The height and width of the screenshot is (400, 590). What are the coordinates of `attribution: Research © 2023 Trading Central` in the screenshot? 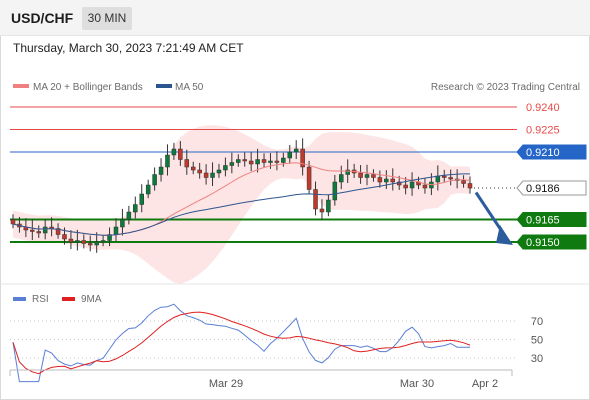 It's located at (505, 87).